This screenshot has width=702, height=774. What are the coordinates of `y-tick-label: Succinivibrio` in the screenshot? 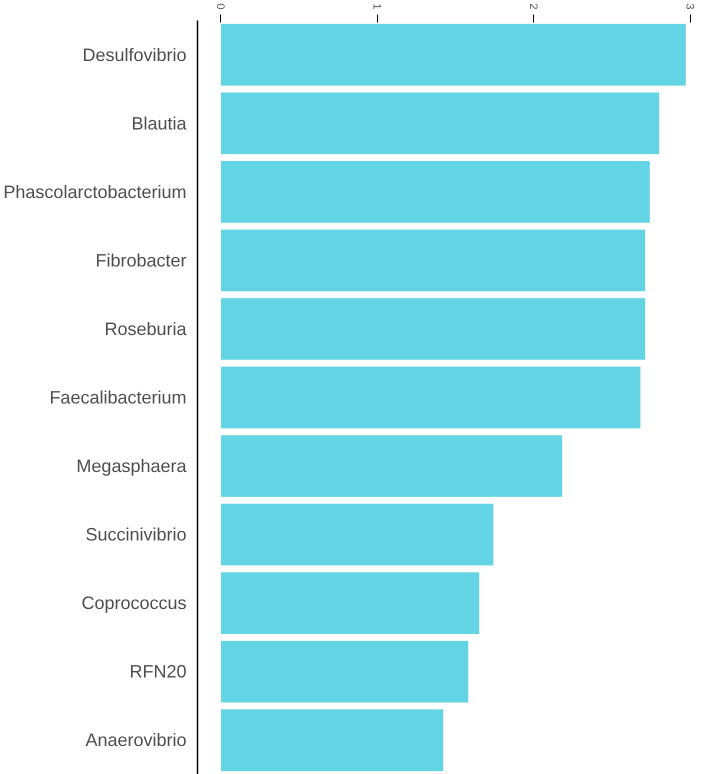 It's located at (136, 534).